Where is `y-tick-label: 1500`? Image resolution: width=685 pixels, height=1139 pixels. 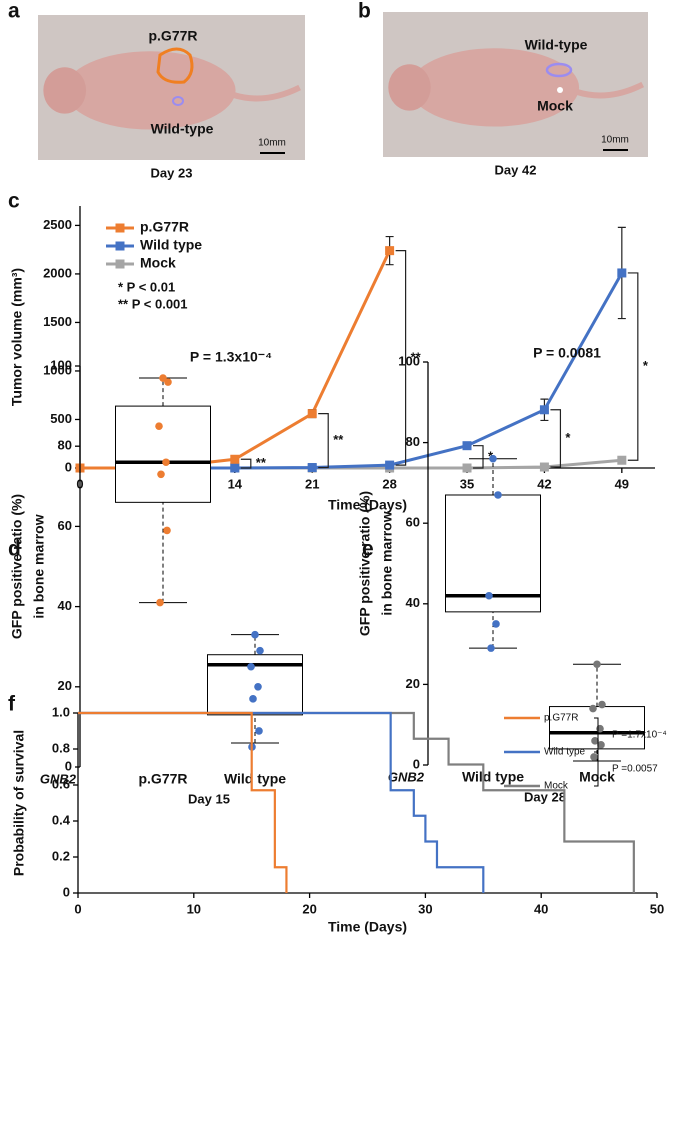 y-tick-label: 1500 is located at coordinates (57, 321).